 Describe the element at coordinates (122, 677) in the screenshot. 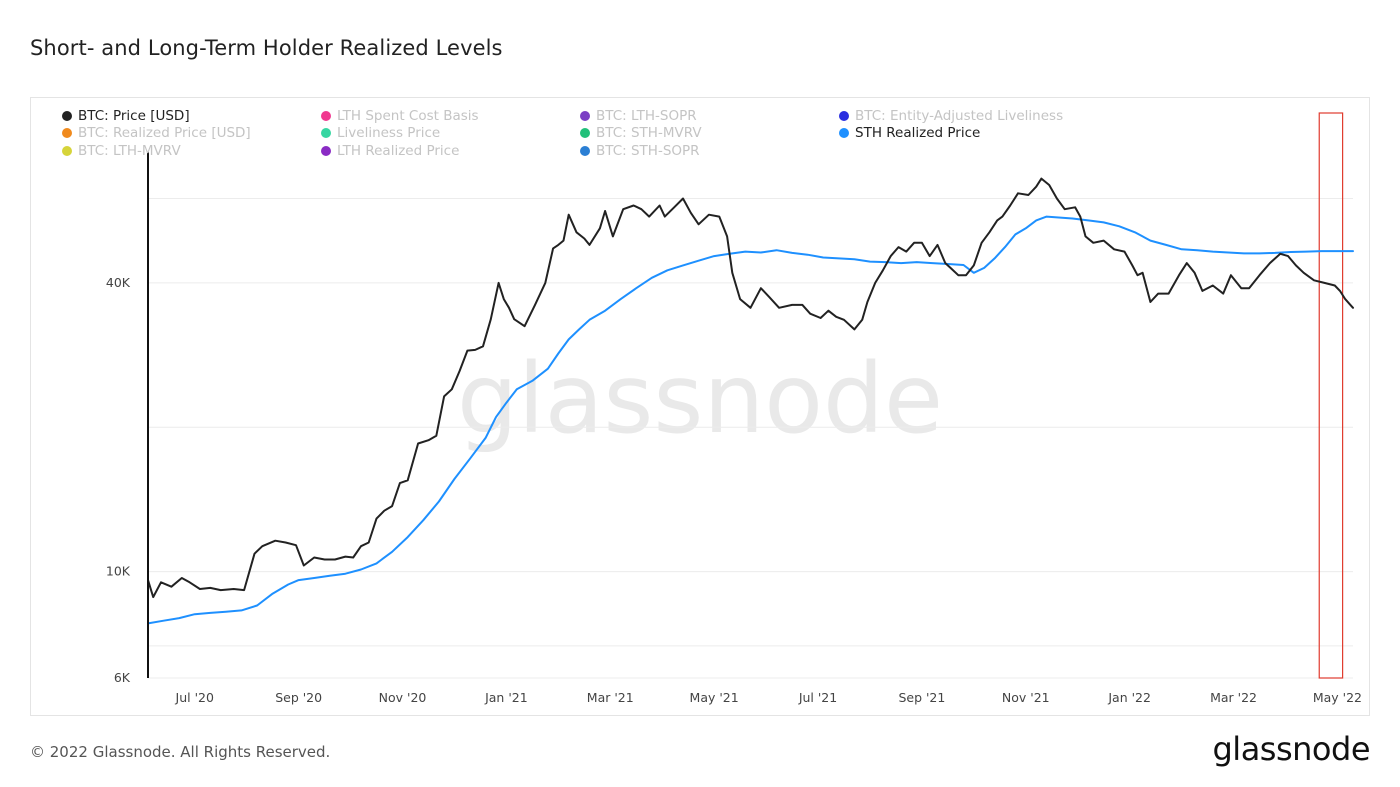

I see `y-tick-label: 6K` at that location.